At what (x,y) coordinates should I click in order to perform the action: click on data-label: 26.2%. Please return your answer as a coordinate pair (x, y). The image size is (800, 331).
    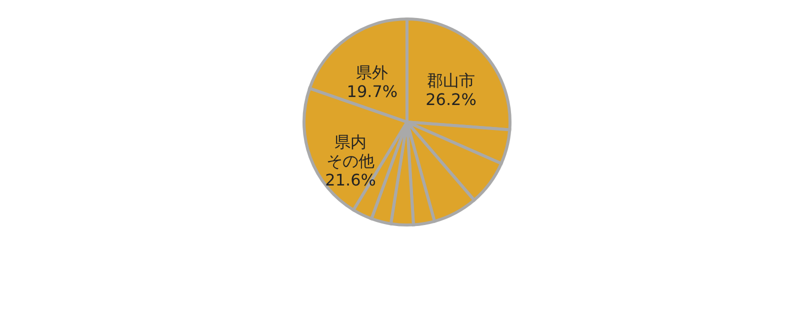
    Looking at the image, I should click on (451, 100).